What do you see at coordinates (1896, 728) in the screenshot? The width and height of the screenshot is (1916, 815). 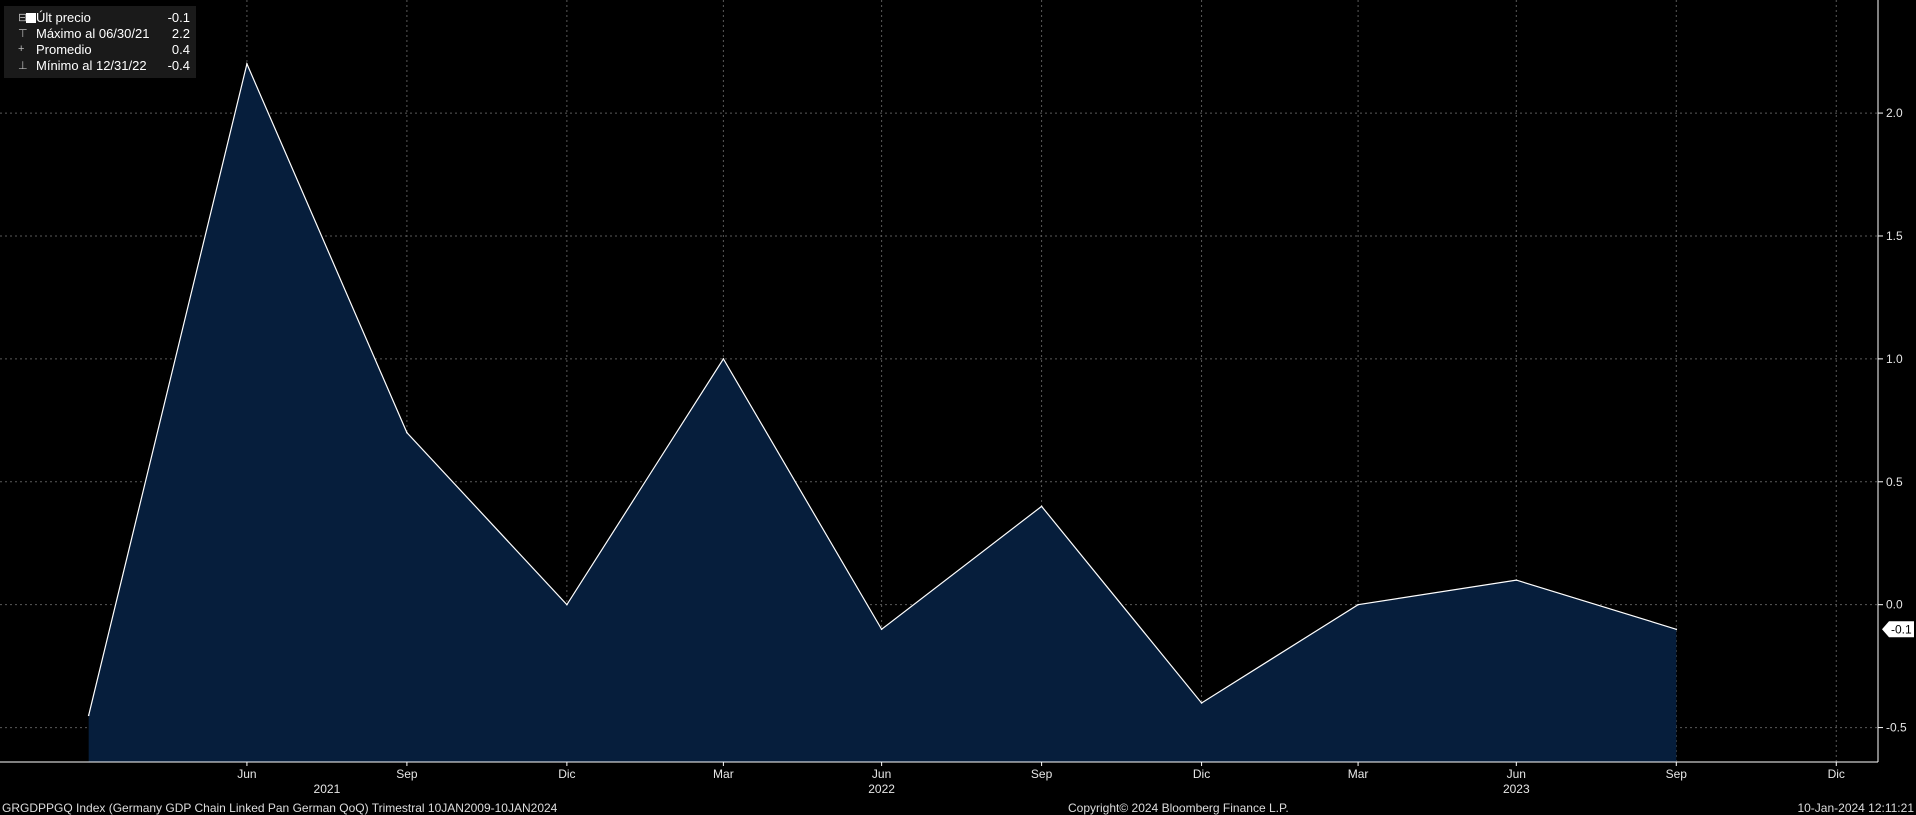 I see `y-tick-label: -0.5` at bounding box center [1896, 728].